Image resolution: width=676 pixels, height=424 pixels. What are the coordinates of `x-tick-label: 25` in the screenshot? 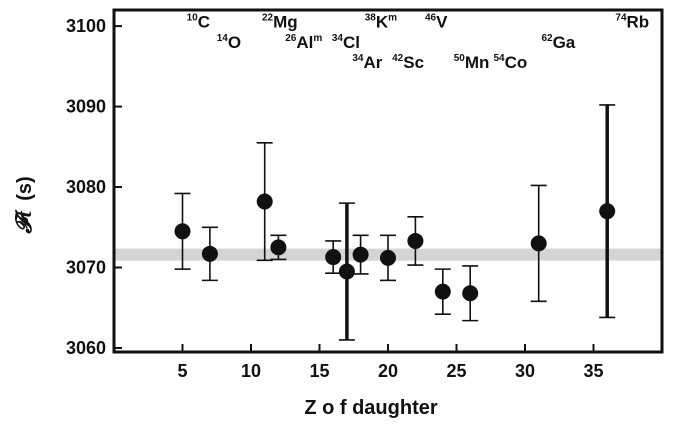 It's located at (456, 371).